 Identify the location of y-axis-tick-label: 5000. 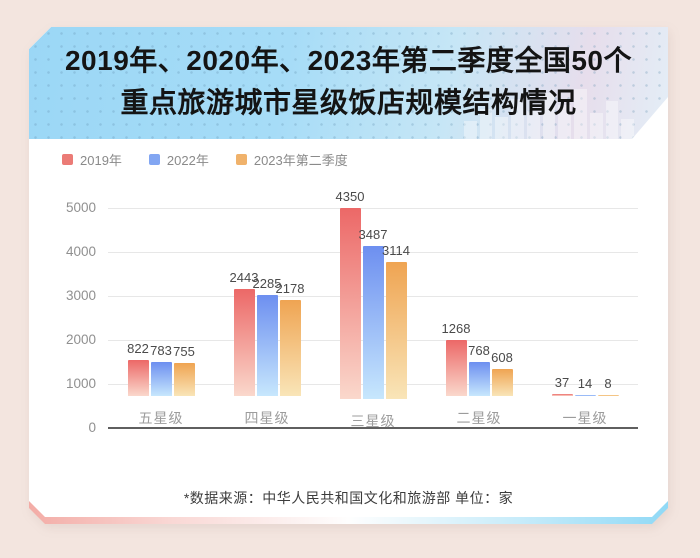
(80, 207).